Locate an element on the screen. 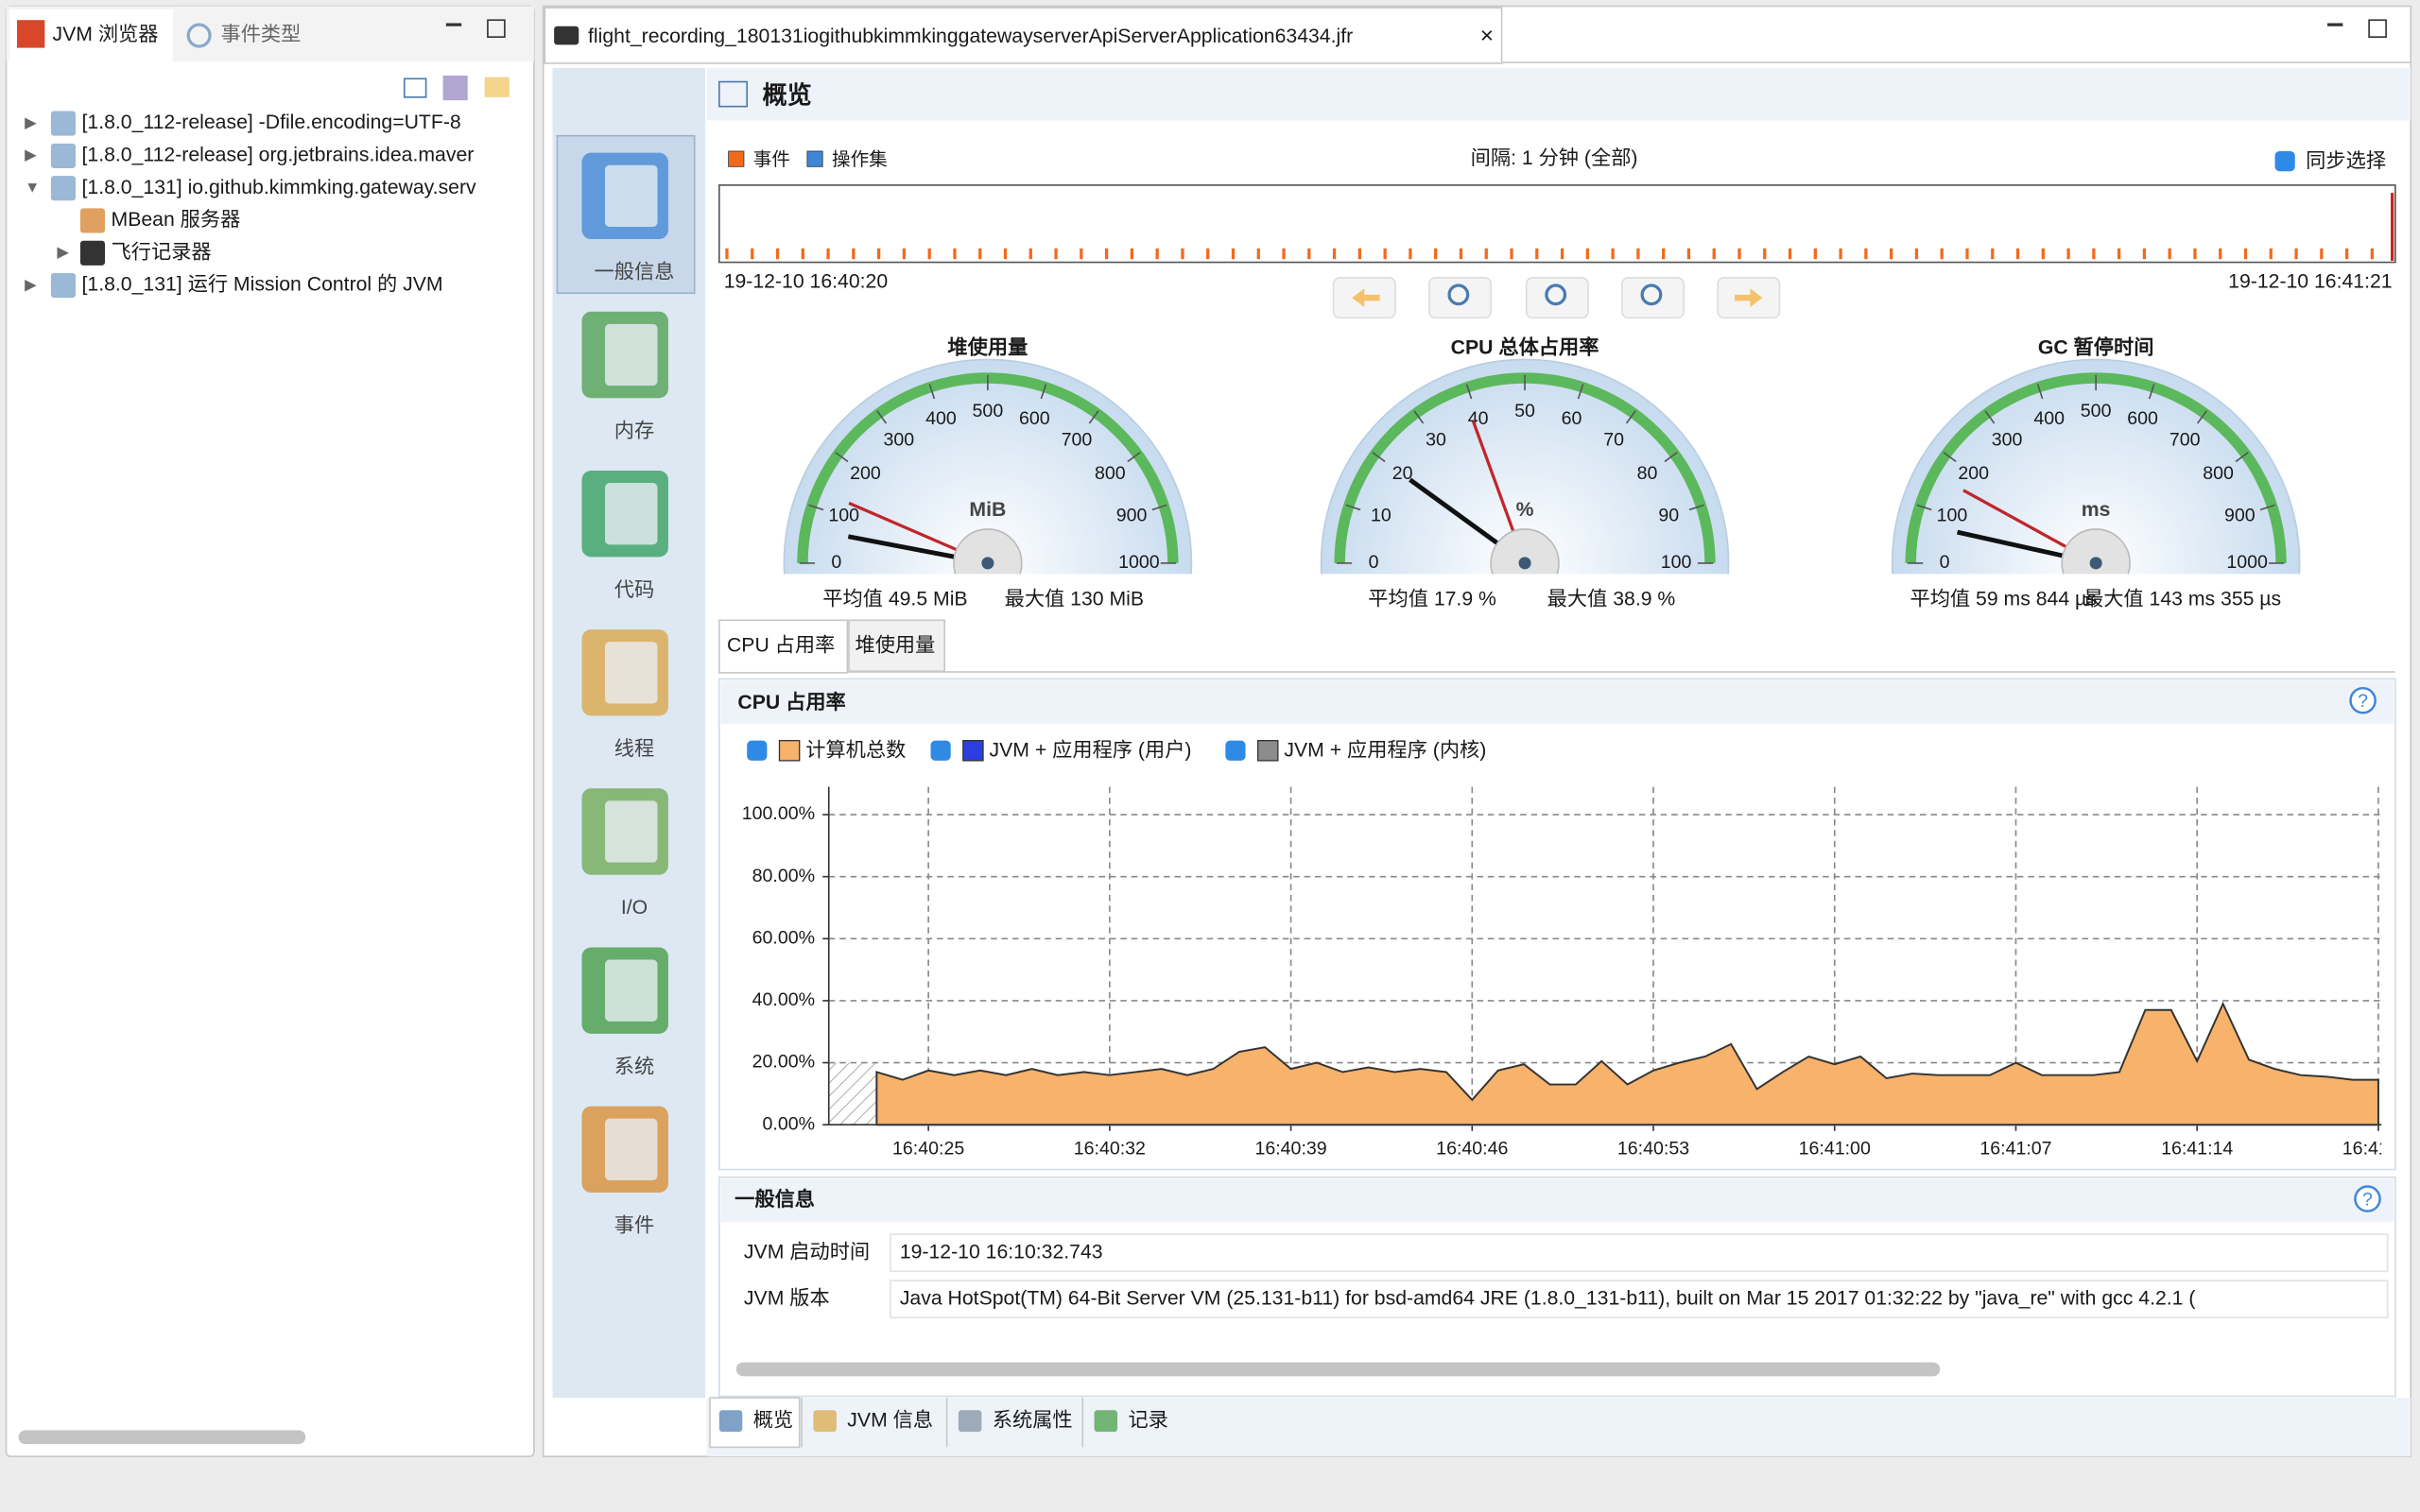 The height and width of the screenshot is (1512, 2420). bottom-tab-label: JVM 信息 is located at coordinates (890, 1419).